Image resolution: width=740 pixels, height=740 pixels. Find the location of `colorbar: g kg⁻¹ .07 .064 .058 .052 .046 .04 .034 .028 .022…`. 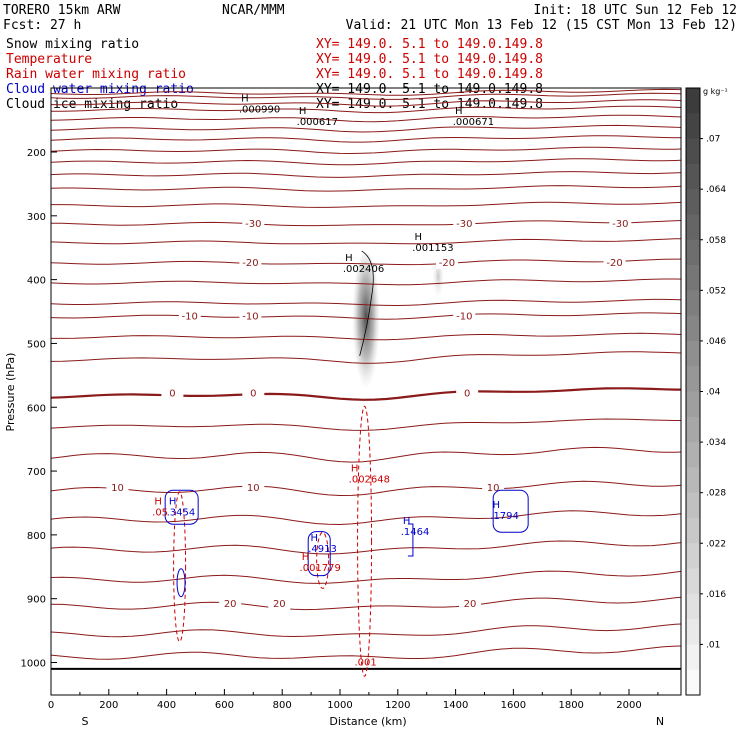

colorbar: g kg⁻¹ .07 .064 .058 .052 .046 .04 .034 .028 .022… is located at coordinates (706, 391).